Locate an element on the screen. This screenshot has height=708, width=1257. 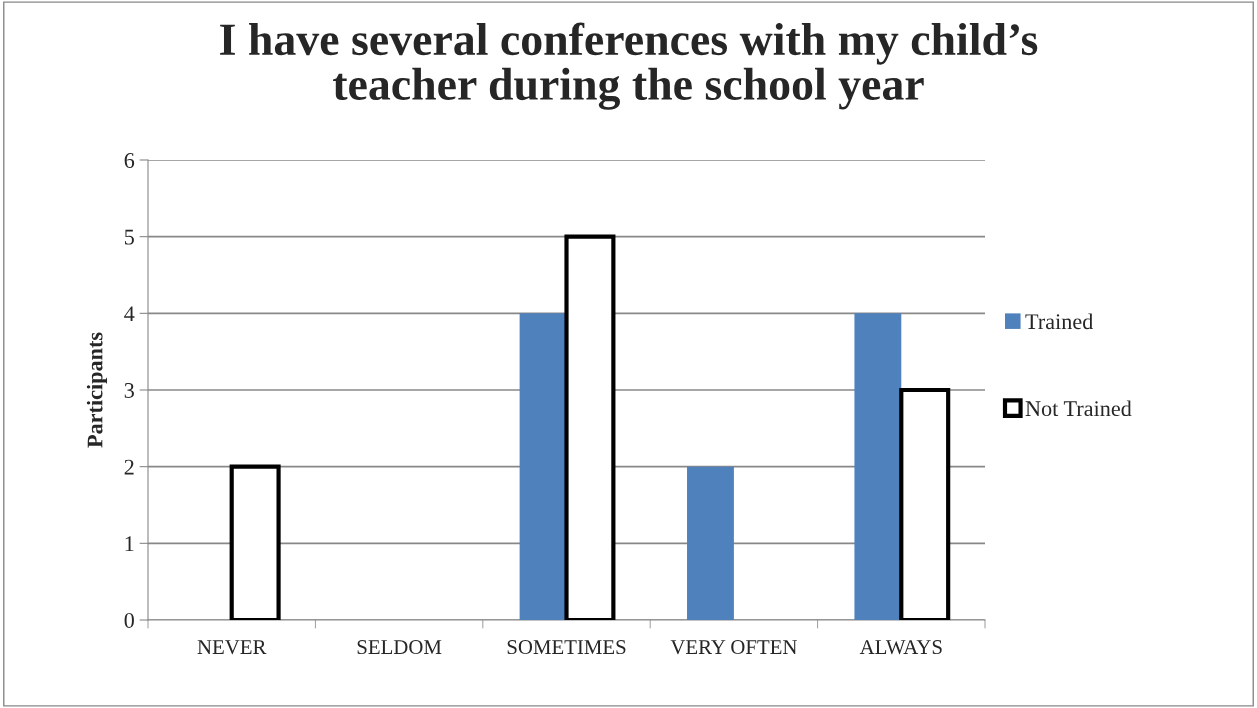
x-tick-label: NEVER is located at coordinates (232, 647).